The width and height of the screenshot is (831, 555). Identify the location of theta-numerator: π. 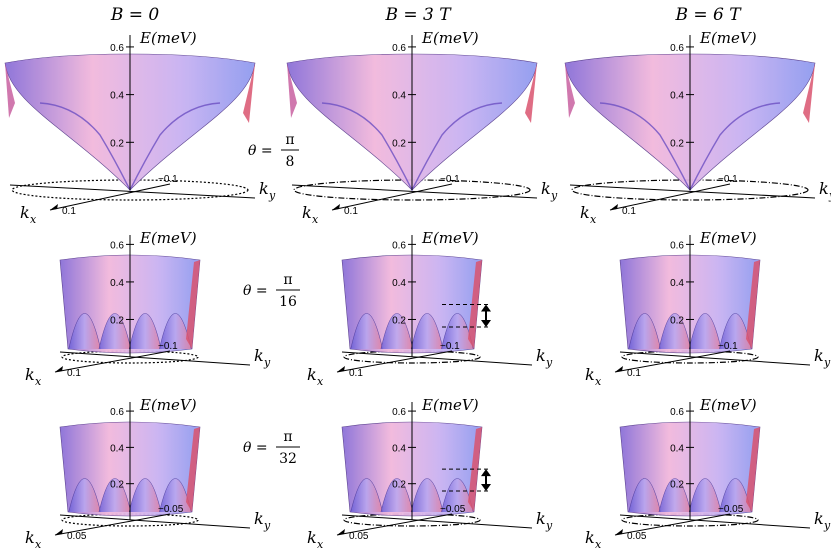
(289, 140).